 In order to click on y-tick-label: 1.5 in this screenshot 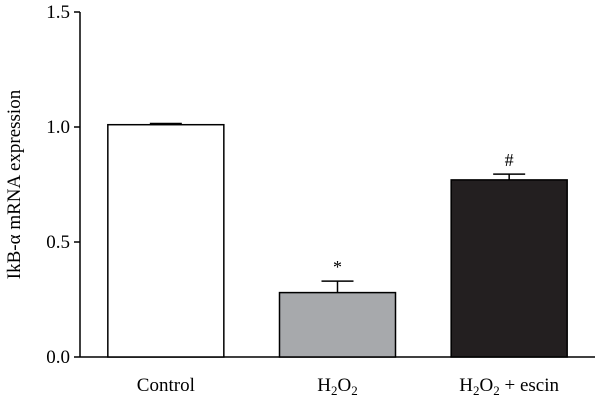, I will do `click(58, 12)`.